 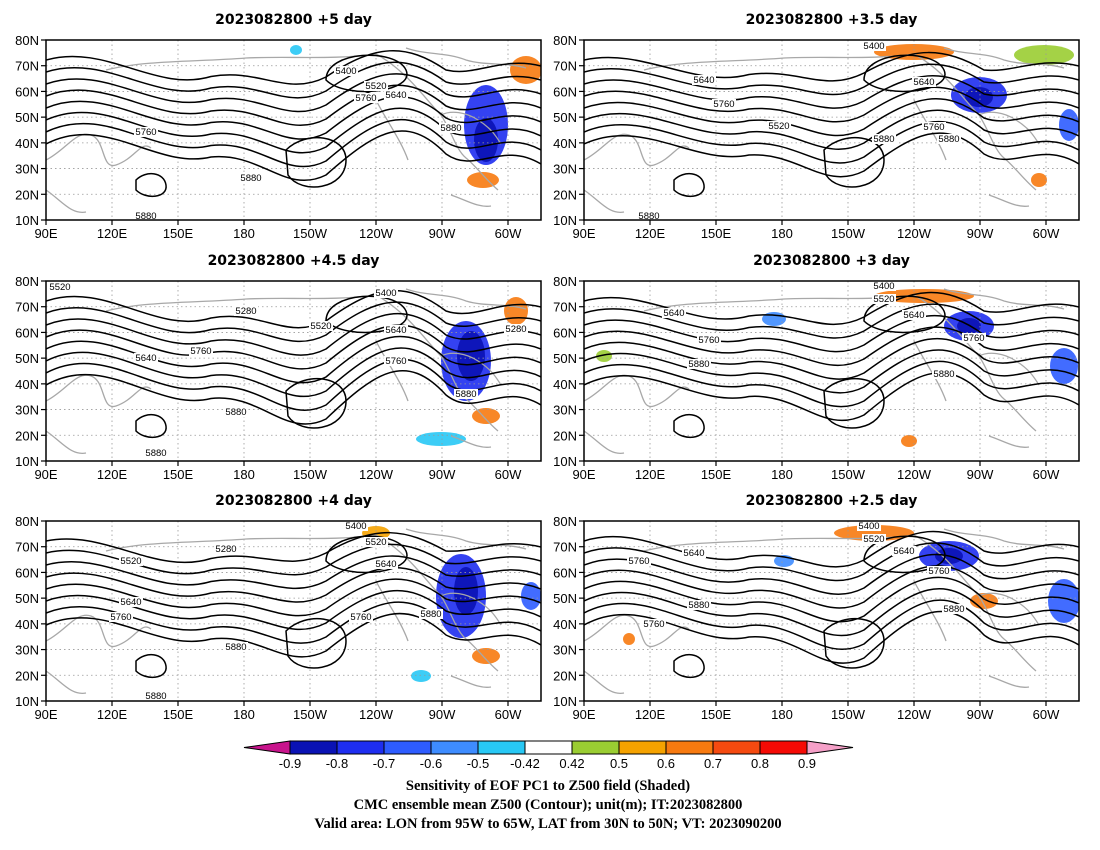 What do you see at coordinates (45, 474) in the screenshot?
I see `lon-tick-label: 90E` at bounding box center [45, 474].